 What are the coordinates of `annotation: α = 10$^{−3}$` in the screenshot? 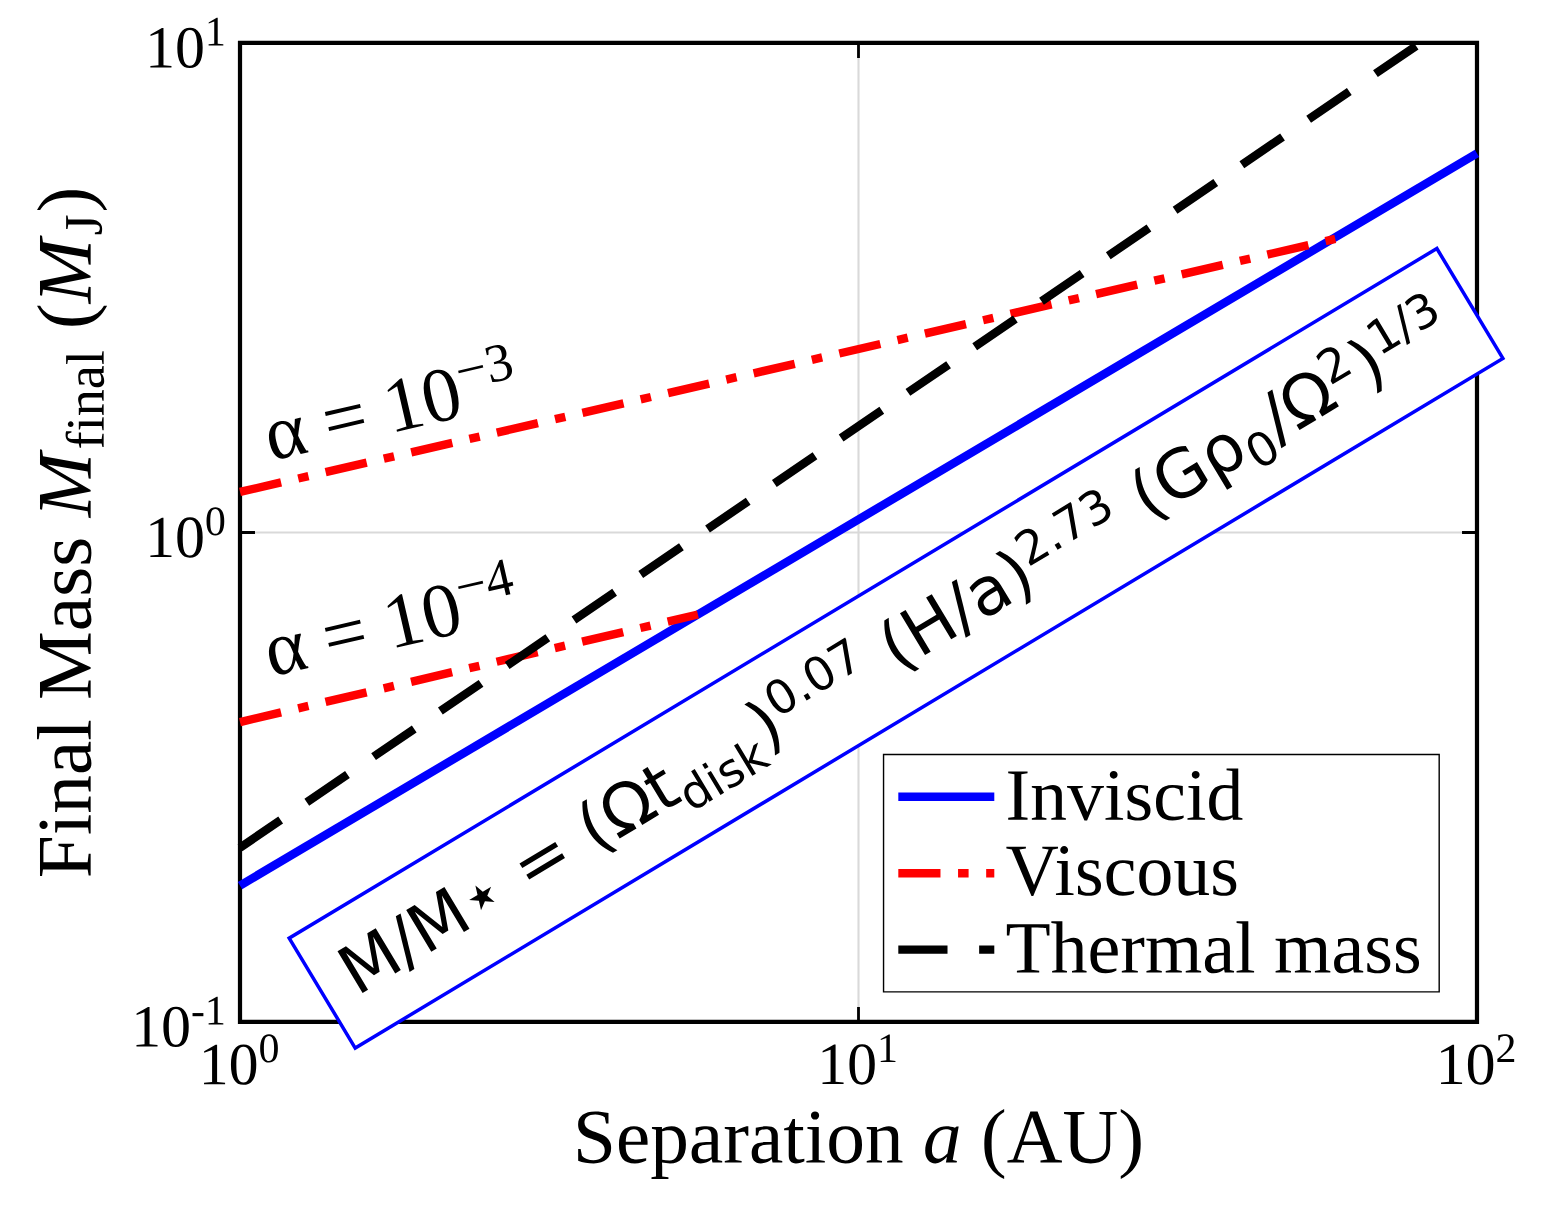 It's located at (390, 402).